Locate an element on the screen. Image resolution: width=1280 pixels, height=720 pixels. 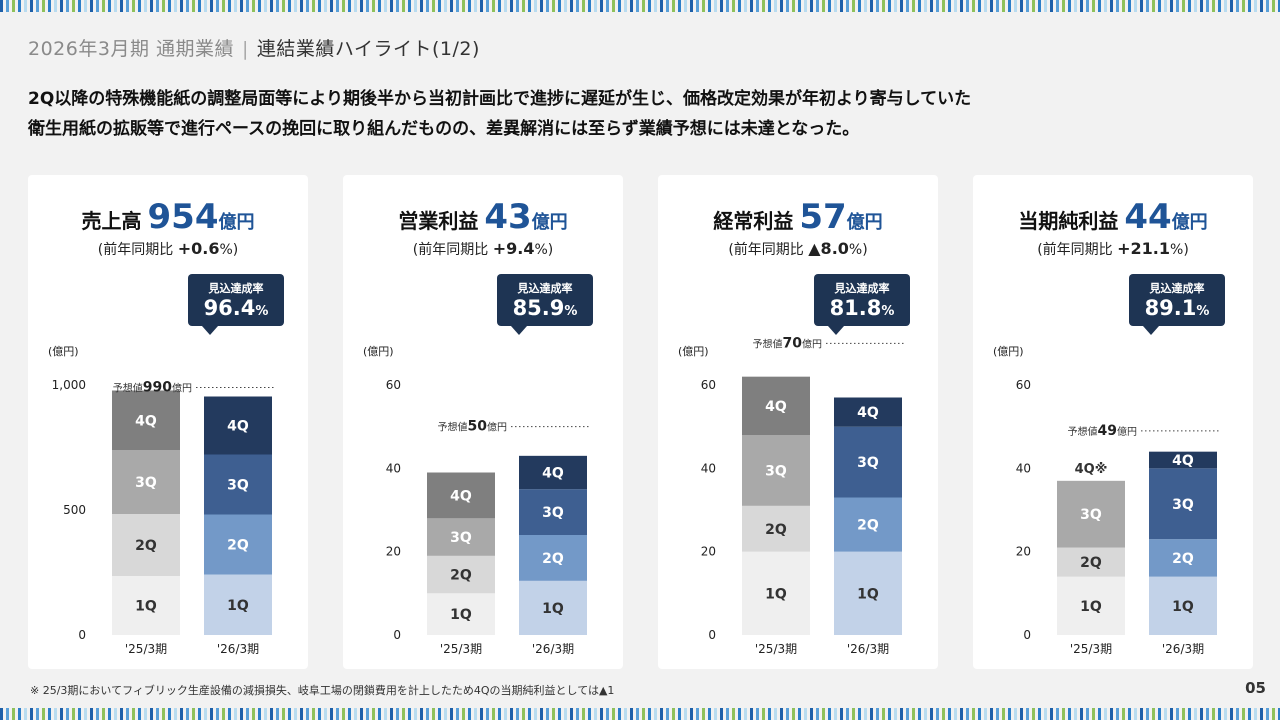
yoy-change: (前年同期比 ▲8.0%) is located at coordinates (798, 249).